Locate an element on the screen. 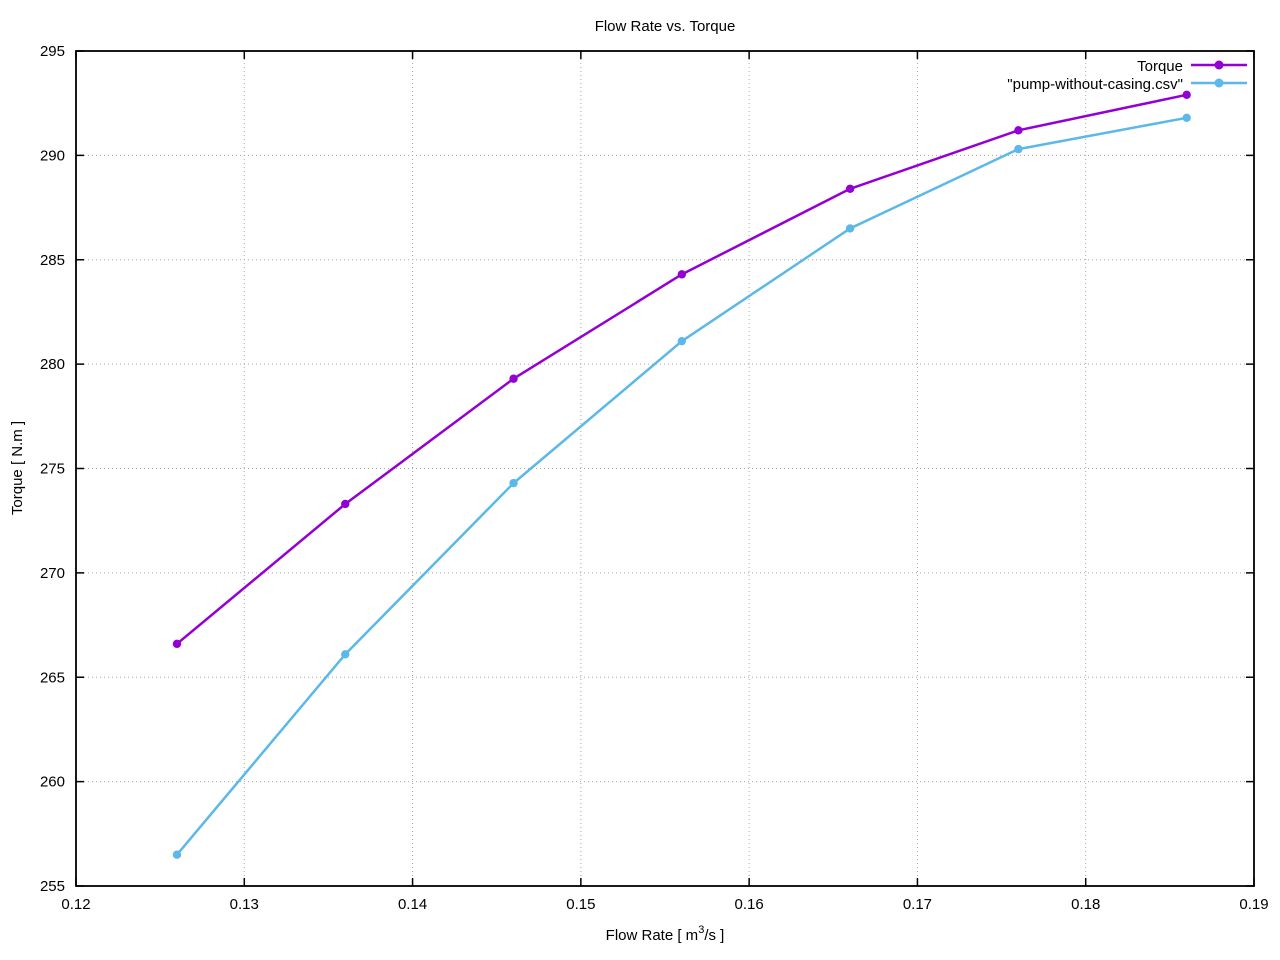  legend-label-torque: Torque is located at coordinates (1160, 66).